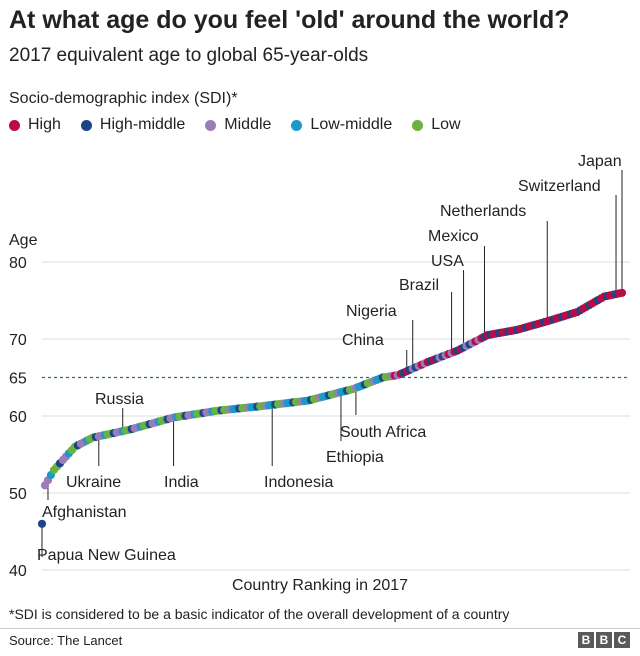 The image size is (640, 656). Describe the element at coordinates (559, 186) in the screenshot. I see `annotation-label: Switzerland` at that location.